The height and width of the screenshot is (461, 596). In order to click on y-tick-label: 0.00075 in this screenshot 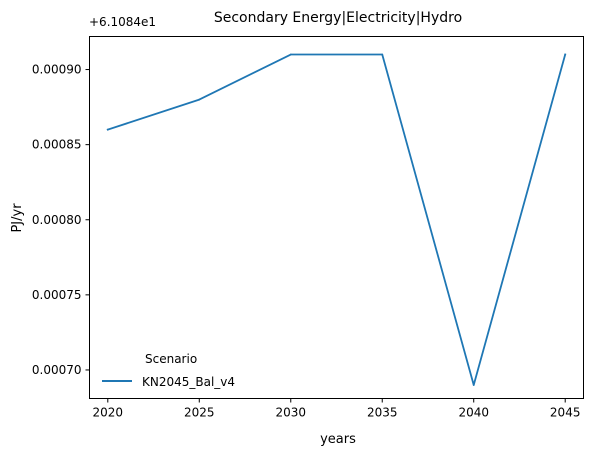, I will do `click(57, 295)`.